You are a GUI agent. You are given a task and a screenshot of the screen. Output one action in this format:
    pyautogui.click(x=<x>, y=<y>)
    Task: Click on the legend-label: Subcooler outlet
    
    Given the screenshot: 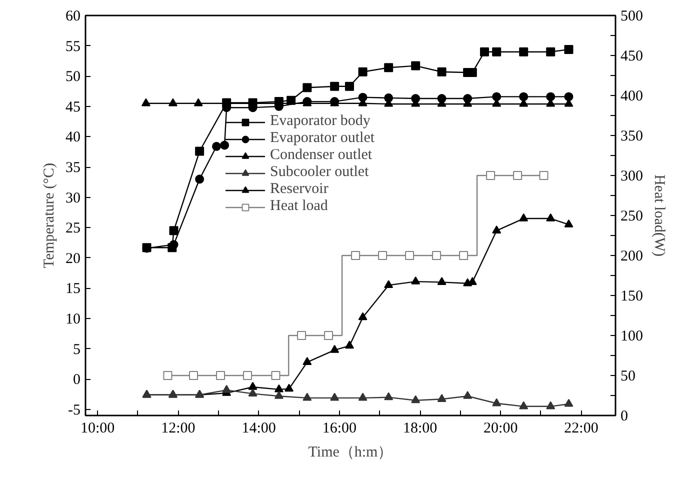 What is the action you would take?
    pyautogui.click(x=319, y=172)
    